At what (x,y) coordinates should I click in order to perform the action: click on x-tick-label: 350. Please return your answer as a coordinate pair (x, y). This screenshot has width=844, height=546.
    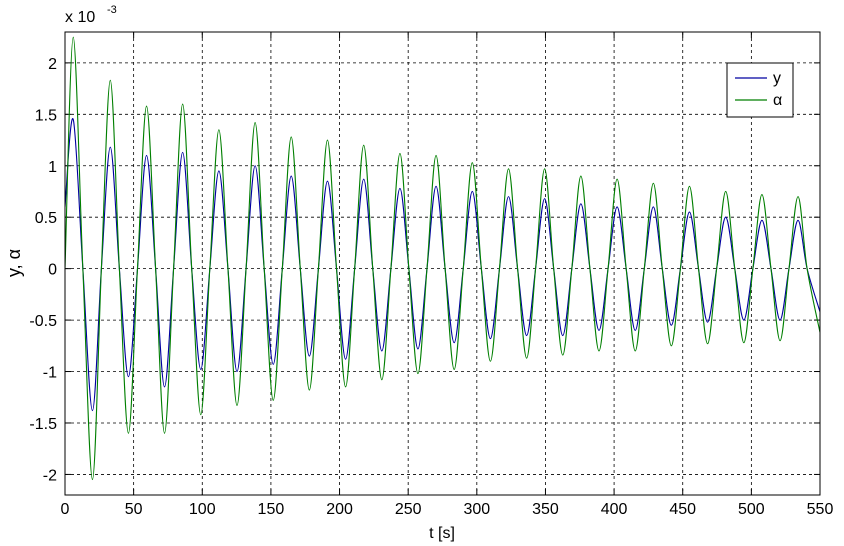
    Looking at the image, I should click on (545, 509).